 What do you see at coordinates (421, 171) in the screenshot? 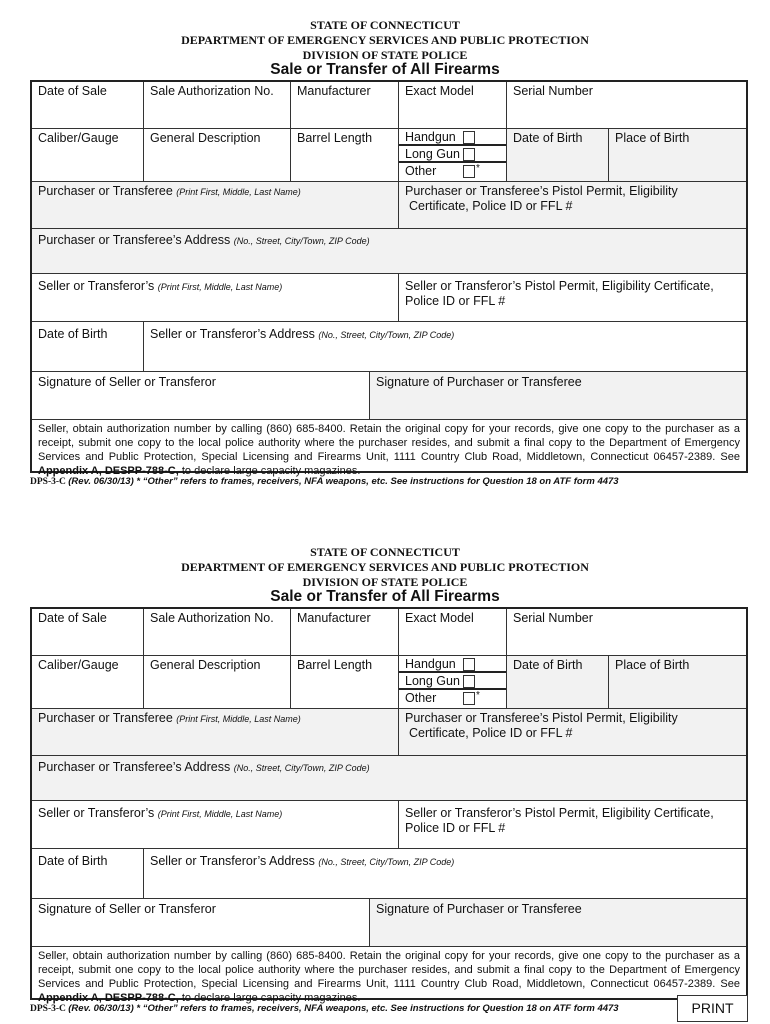
I see `label: Other` at bounding box center [421, 171].